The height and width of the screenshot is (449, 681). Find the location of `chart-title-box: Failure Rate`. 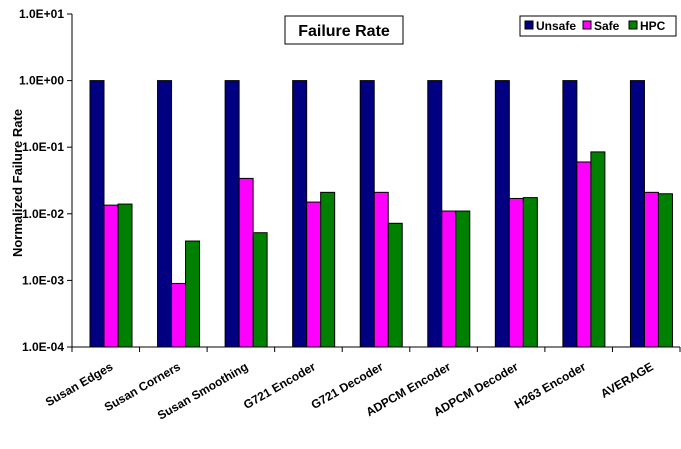

chart-title-box: Failure Rate is located at coordinates (344, 30).